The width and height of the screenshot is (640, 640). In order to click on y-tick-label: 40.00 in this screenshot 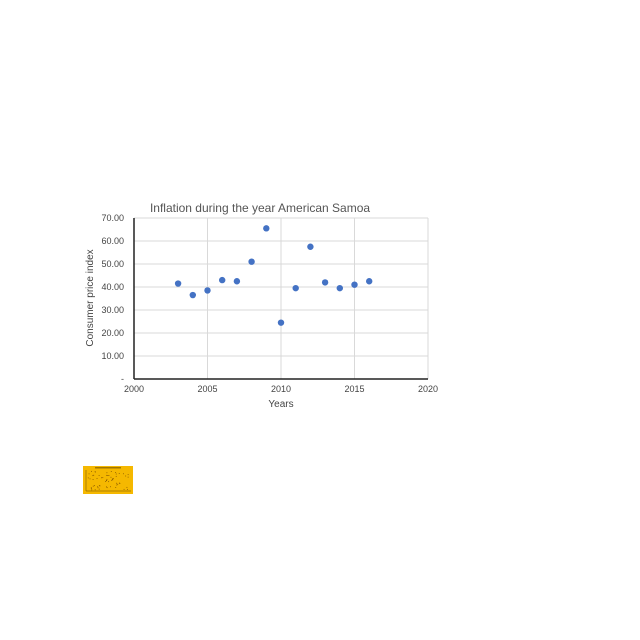, I will do `click(112, 287)`.